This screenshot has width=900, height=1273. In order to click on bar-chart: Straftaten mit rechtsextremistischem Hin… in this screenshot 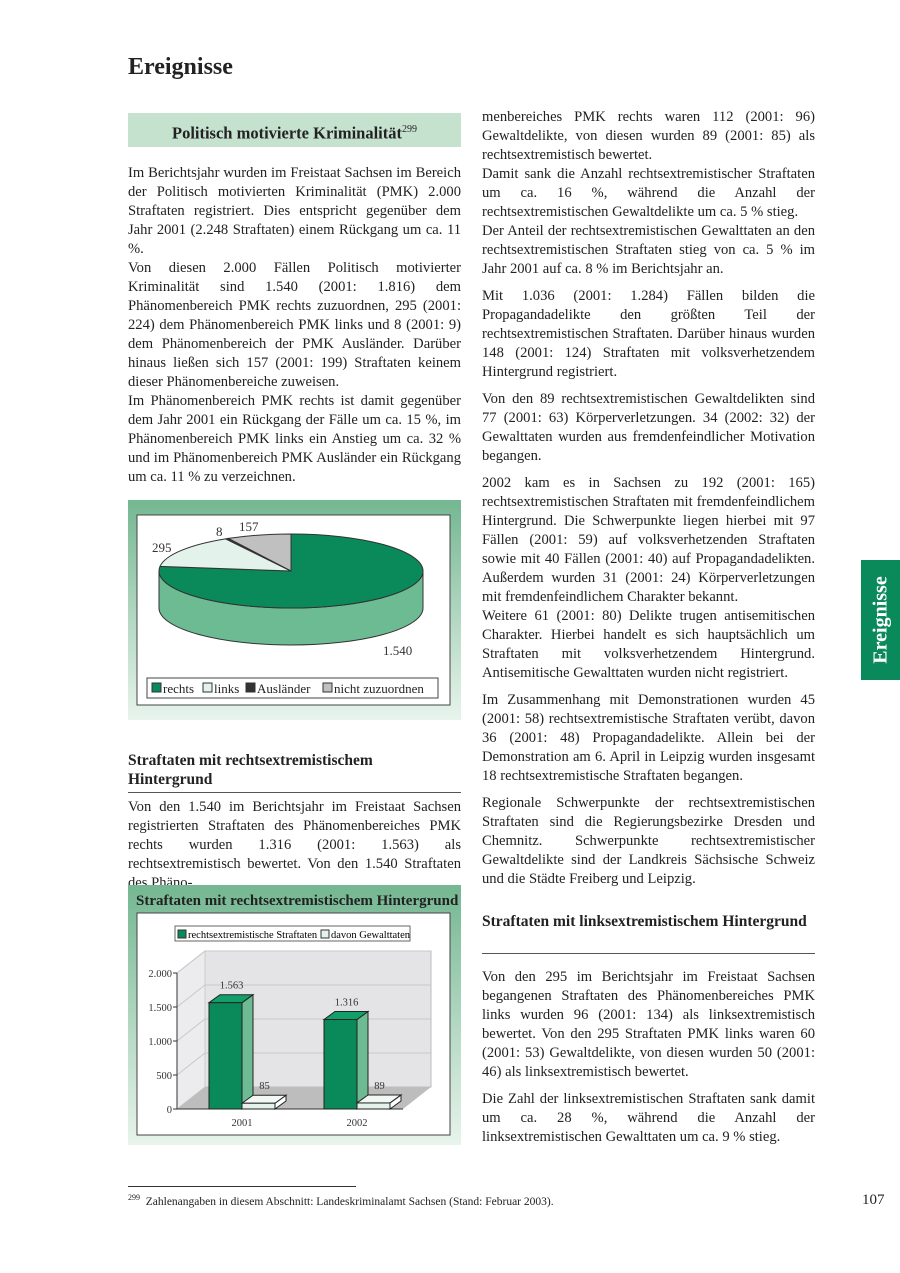, I will do `click(297, 1014)`.